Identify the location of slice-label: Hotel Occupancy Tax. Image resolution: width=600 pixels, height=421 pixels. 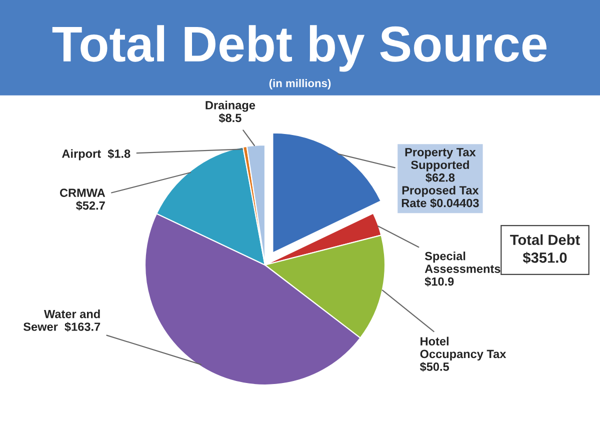
(463, 348).